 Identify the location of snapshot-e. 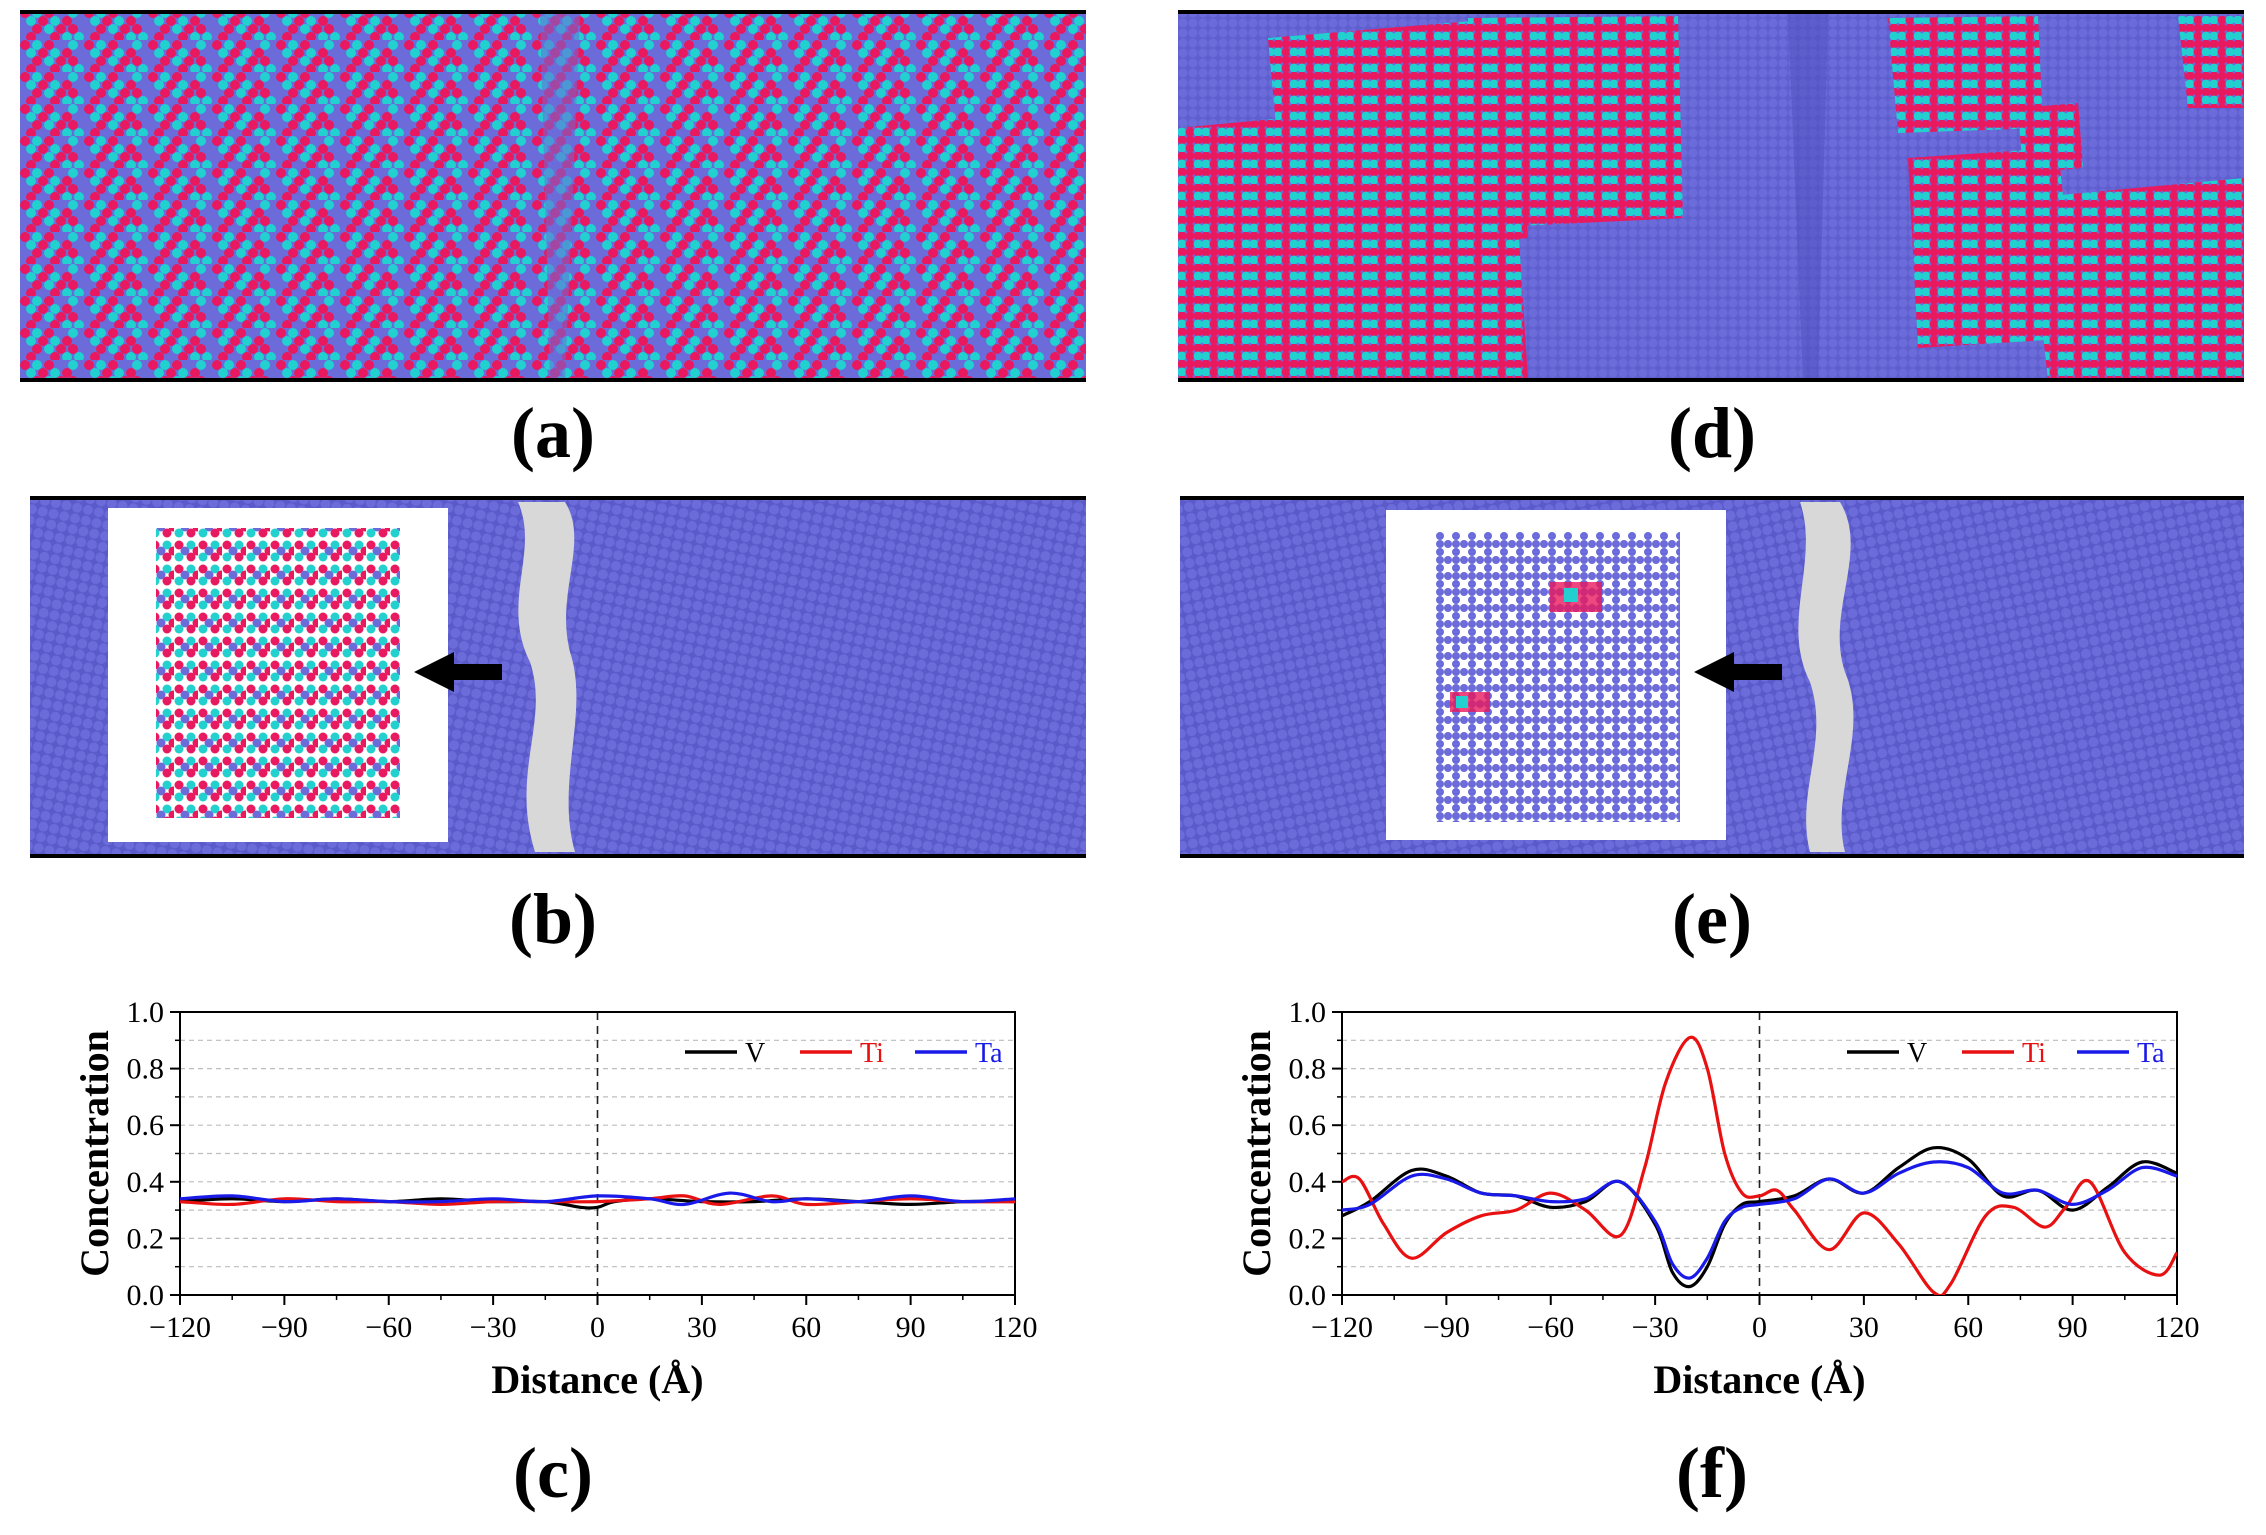
(1712, 677).